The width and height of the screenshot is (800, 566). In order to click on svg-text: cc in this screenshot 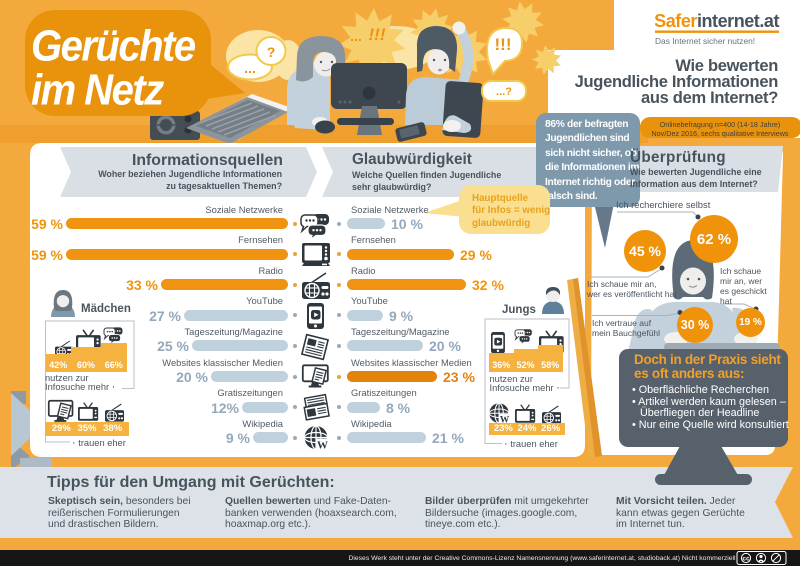, I will do `click(746, 559)`.